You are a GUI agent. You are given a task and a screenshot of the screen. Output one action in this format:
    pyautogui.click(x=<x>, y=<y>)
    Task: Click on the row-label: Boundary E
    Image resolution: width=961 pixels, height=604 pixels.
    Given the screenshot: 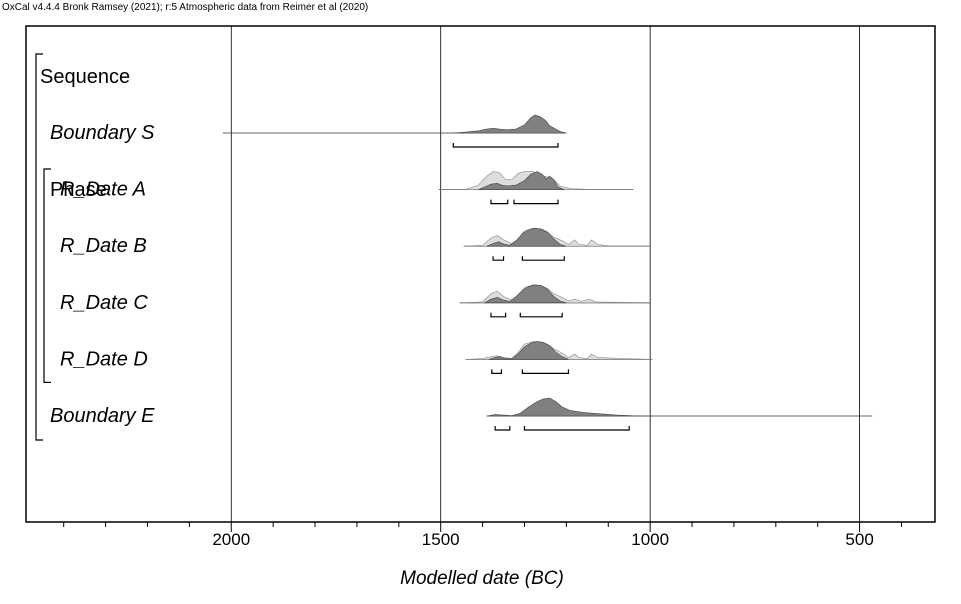 What is the action you would take?
    pyautogui.click(x=102, y=416)
    